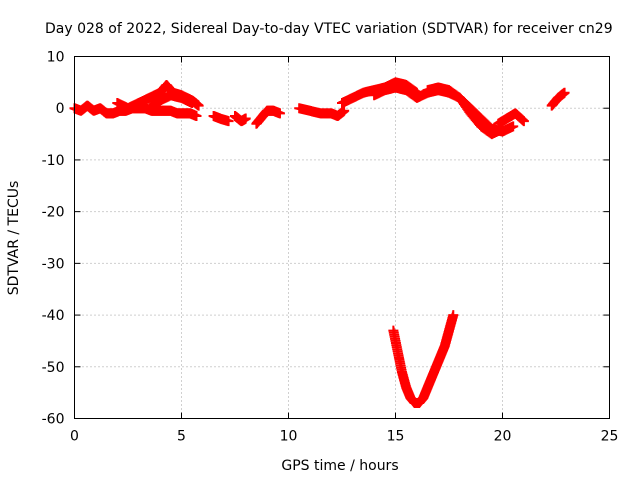  Describe the element at coordinates (344, 437) in the screenshot. I see `x-tick-labels: 0 5 10 15 20 25` at that location.